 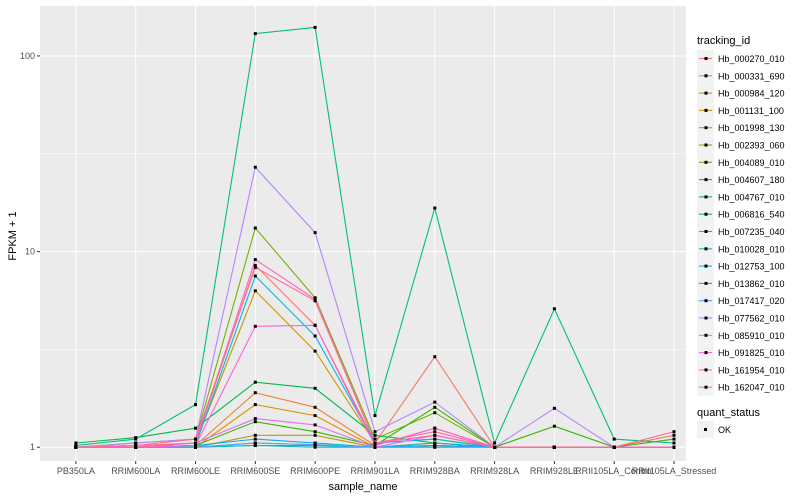 I want to click on legend-label: Hb_000984_120, so click(x=751, y=94).